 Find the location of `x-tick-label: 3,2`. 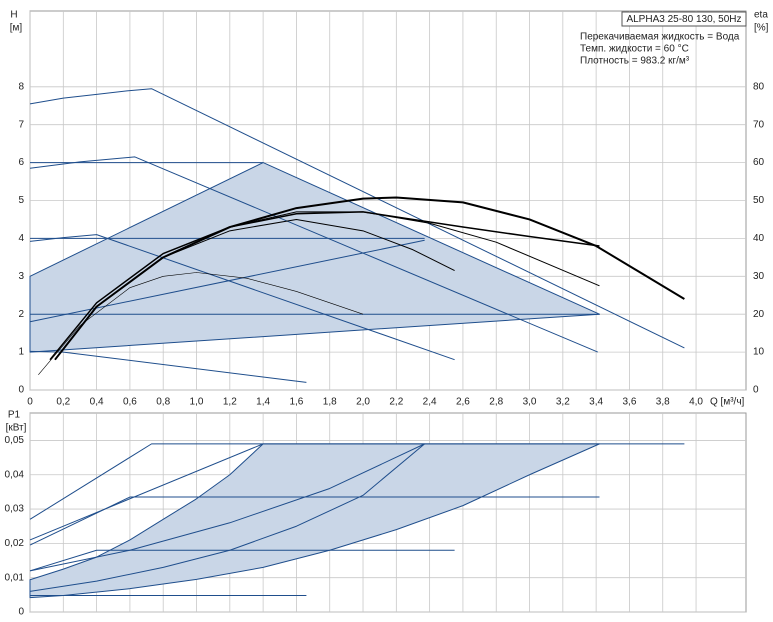

x-tick-label: 3,2 is located at coordinates (563, 402).